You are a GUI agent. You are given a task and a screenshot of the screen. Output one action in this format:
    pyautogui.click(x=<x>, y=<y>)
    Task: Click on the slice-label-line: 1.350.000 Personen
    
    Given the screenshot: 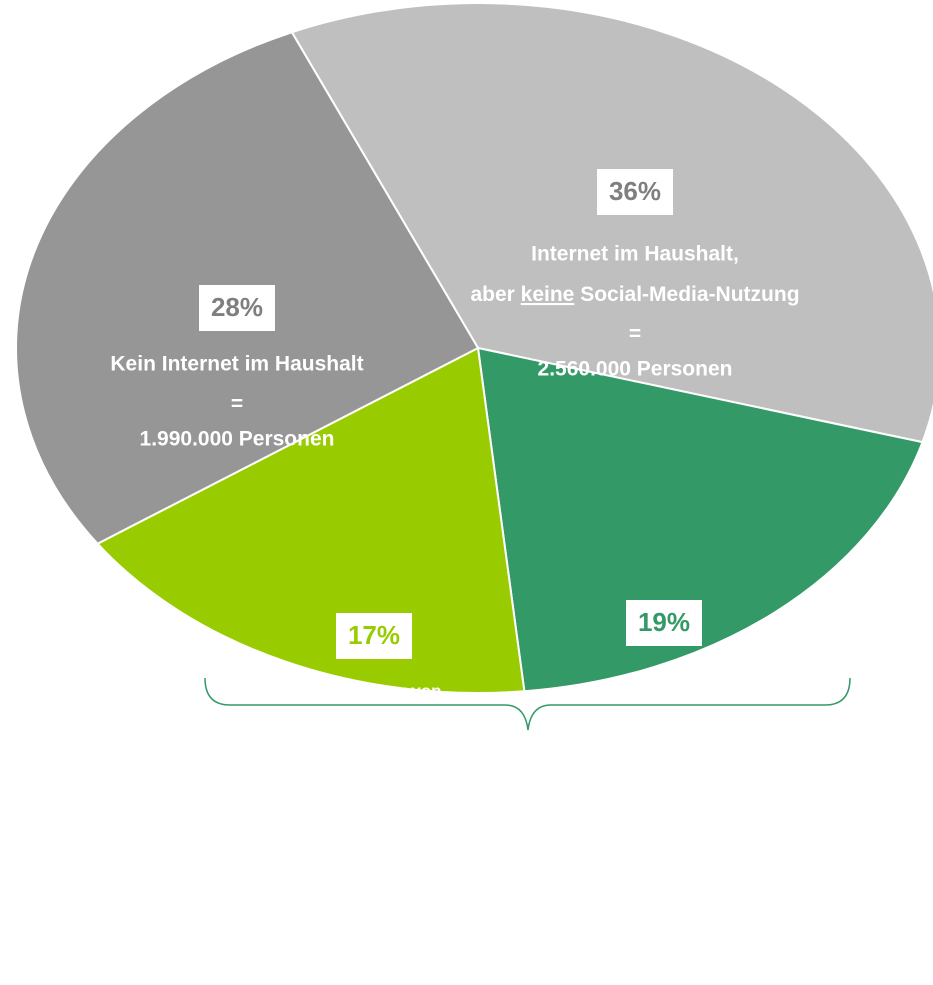 What is the action you would take?
    pyautogui.click(x=664, y=810)
    